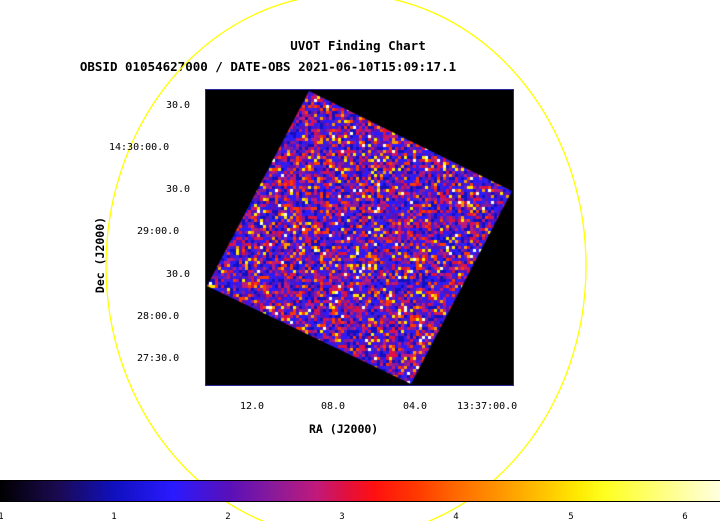  What do you see at coordinates (685, 517) in the screenshot?
I see `colorbar-tick-label: 6` at bounding box center [685, 517].